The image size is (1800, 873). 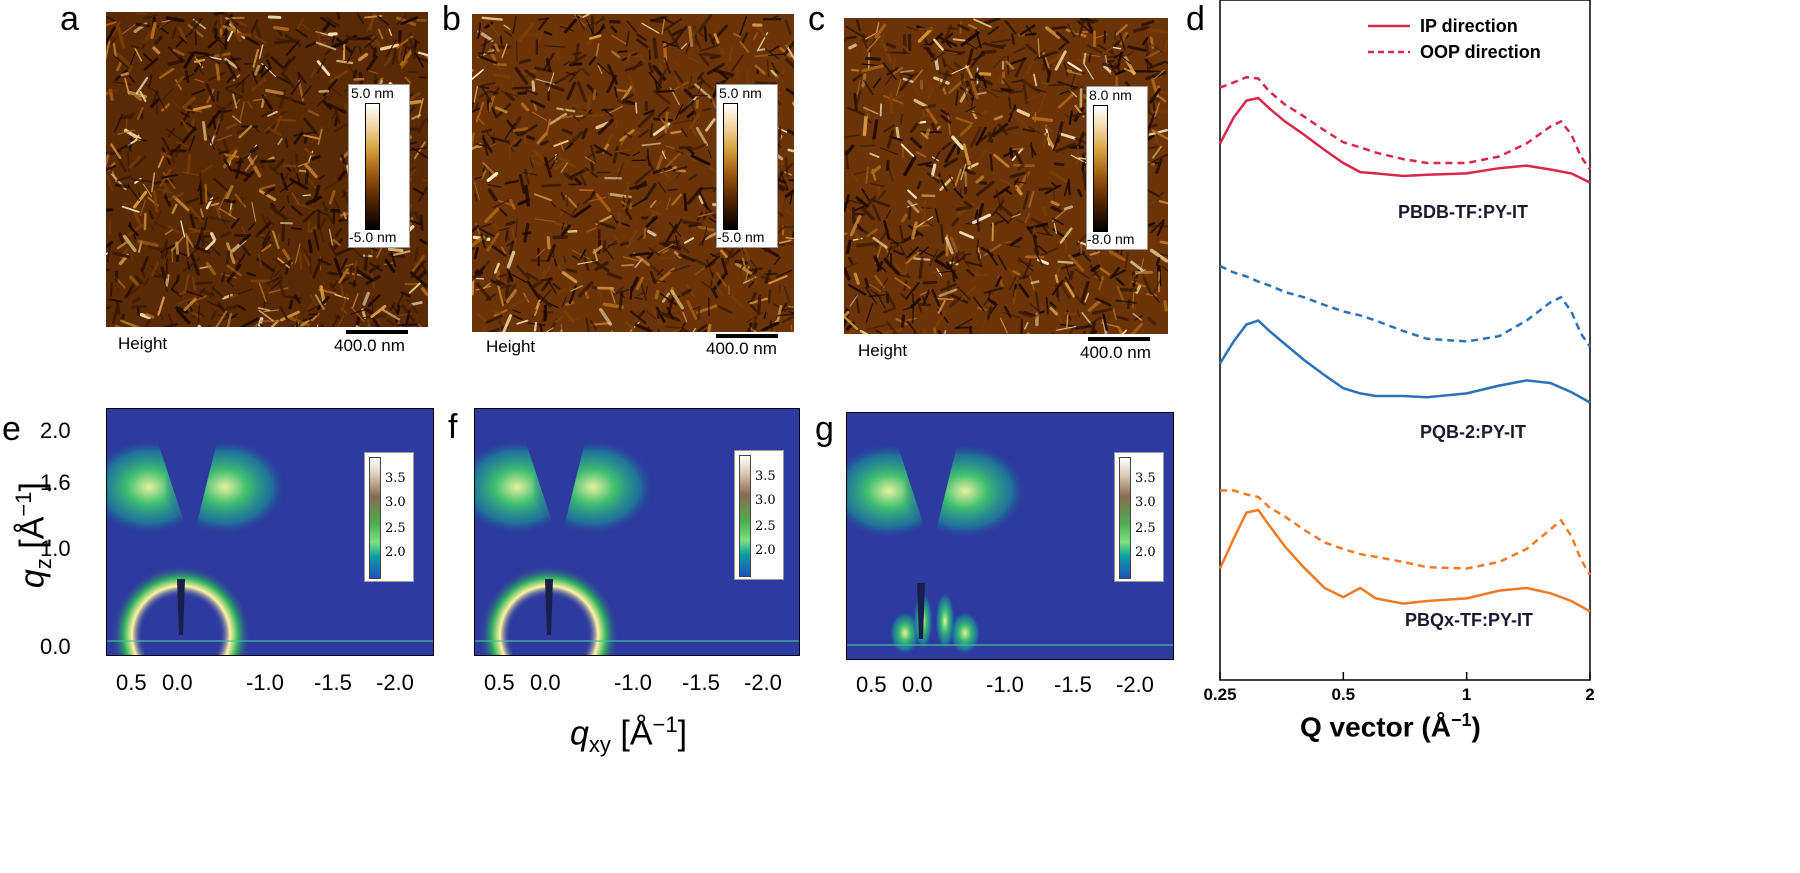 What do you see at coordinates (824, 429) in the screenshot?
I see `panel-letter-g: g` at bounding box center [824, 429].